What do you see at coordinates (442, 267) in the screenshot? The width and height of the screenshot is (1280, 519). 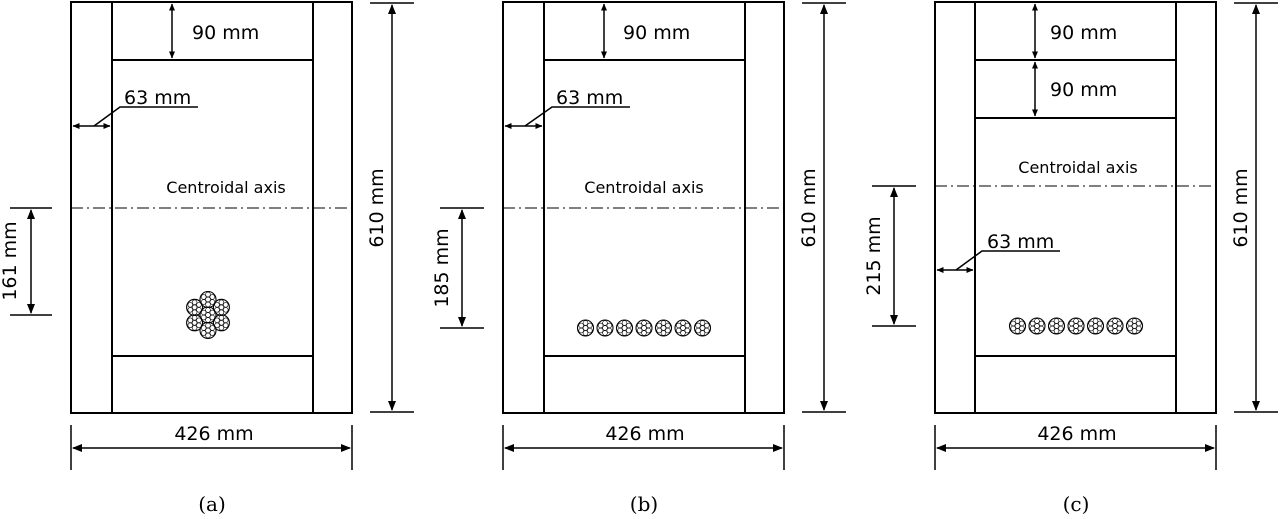 I see `eccentricity-label: 185 mm` at bounding box center [442, 267].